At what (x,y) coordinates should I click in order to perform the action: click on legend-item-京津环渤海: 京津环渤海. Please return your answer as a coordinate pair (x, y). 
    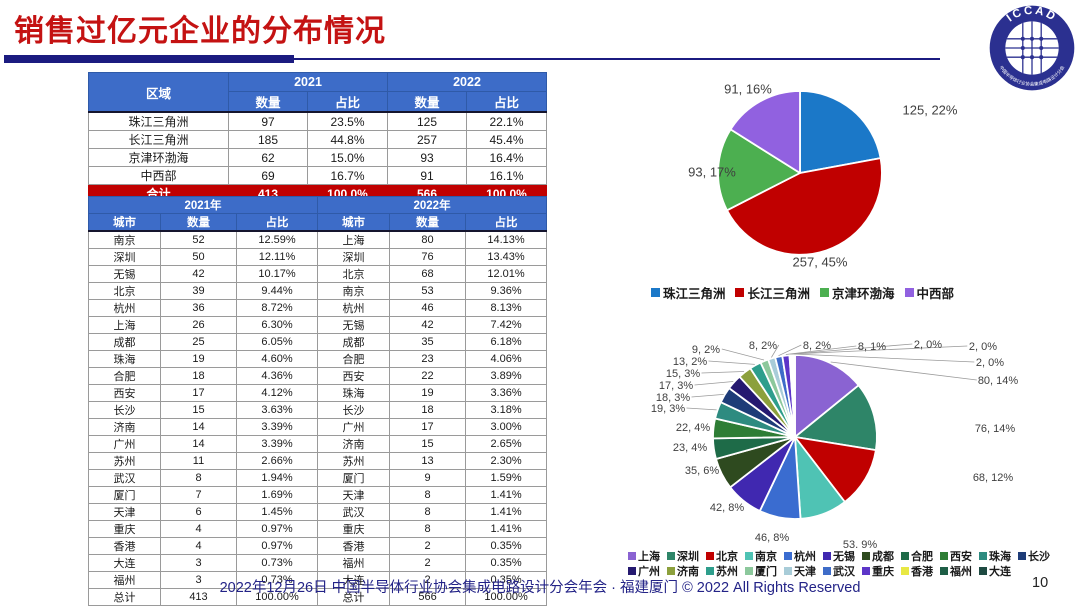
    Looking at the image, I should click on (857, 292).